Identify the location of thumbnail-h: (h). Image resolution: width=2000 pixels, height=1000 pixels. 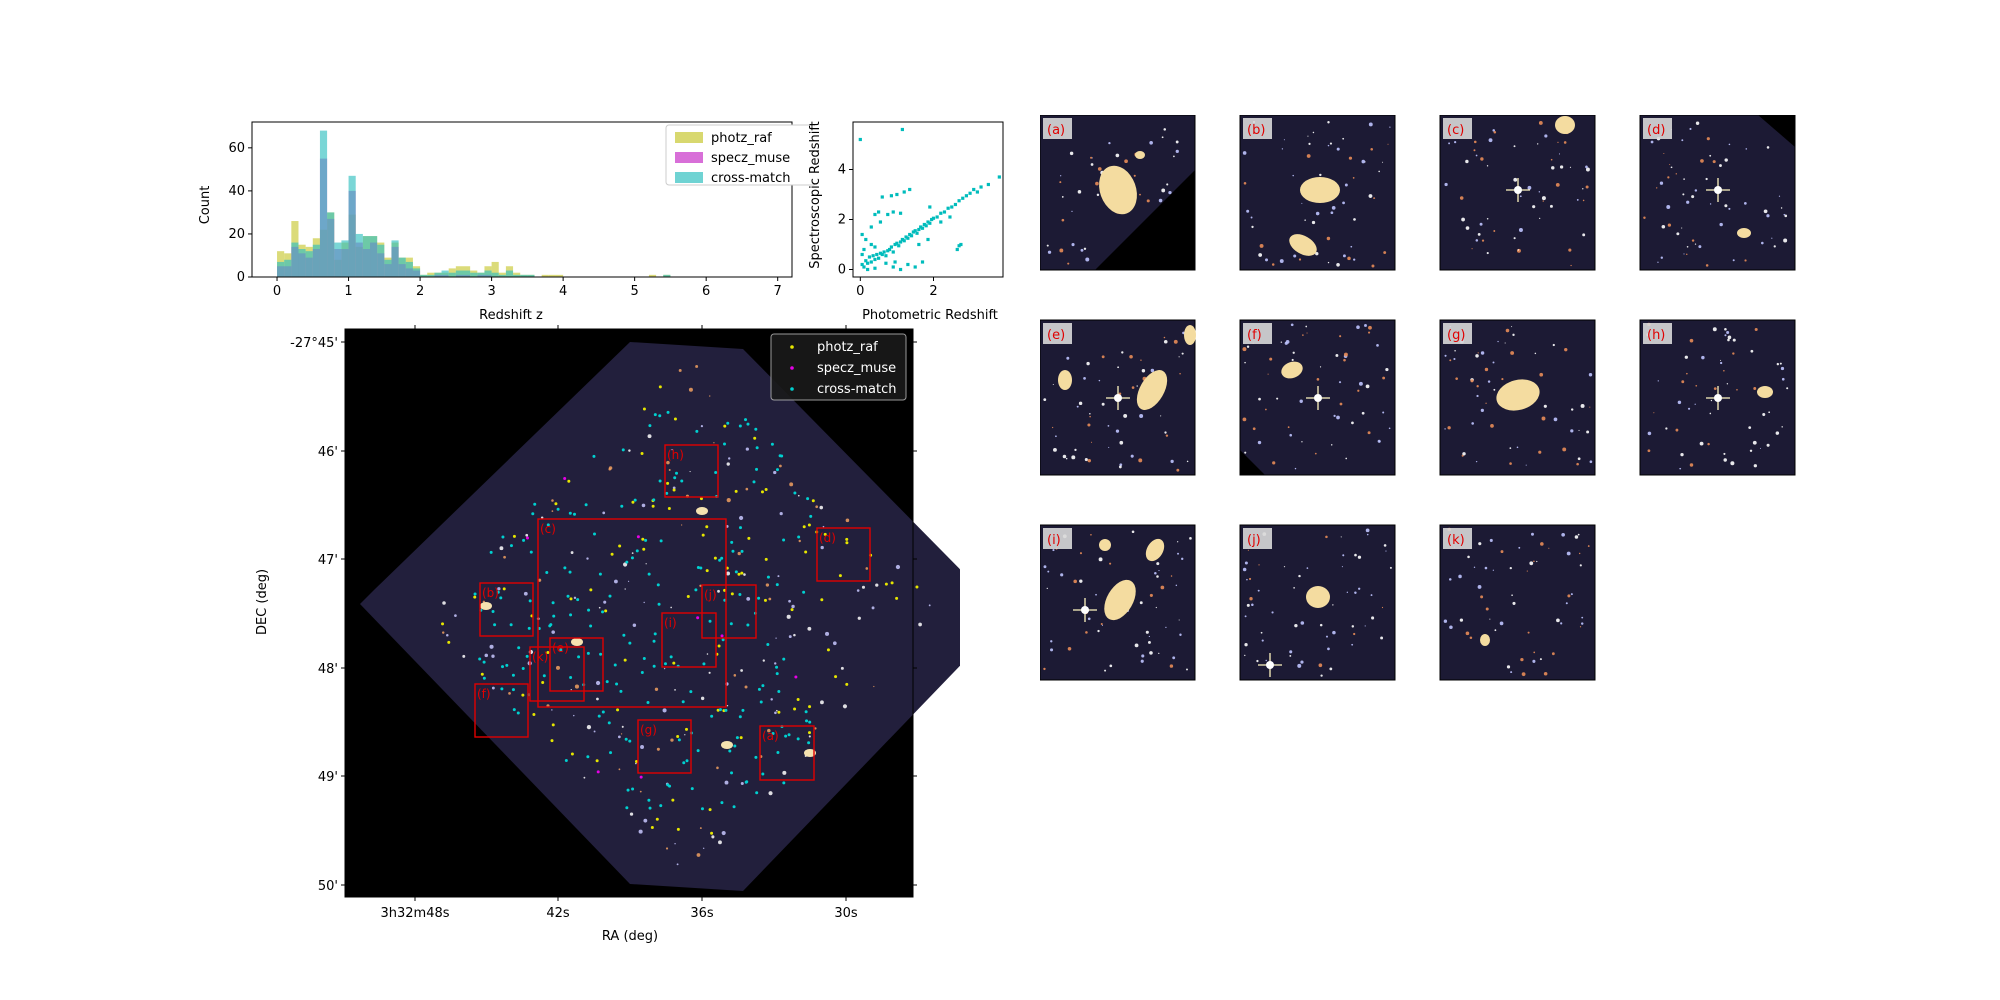
(1717, 397).